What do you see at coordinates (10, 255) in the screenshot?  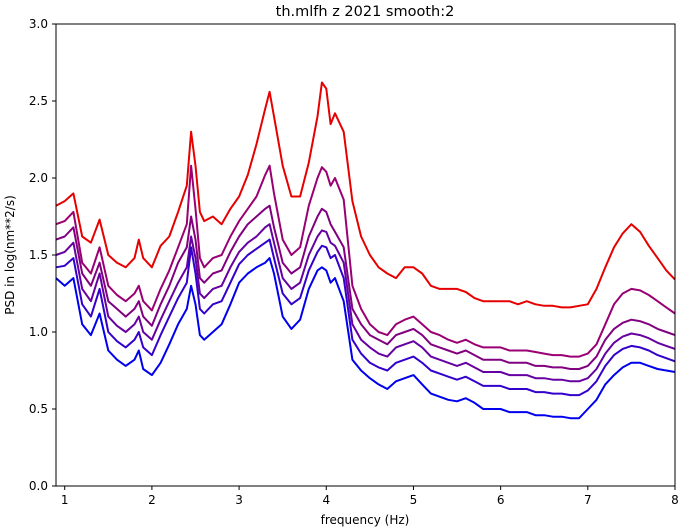 I see `y-axis-title: PSD in log(nm**2/s)` at bounding box center [10, 255].